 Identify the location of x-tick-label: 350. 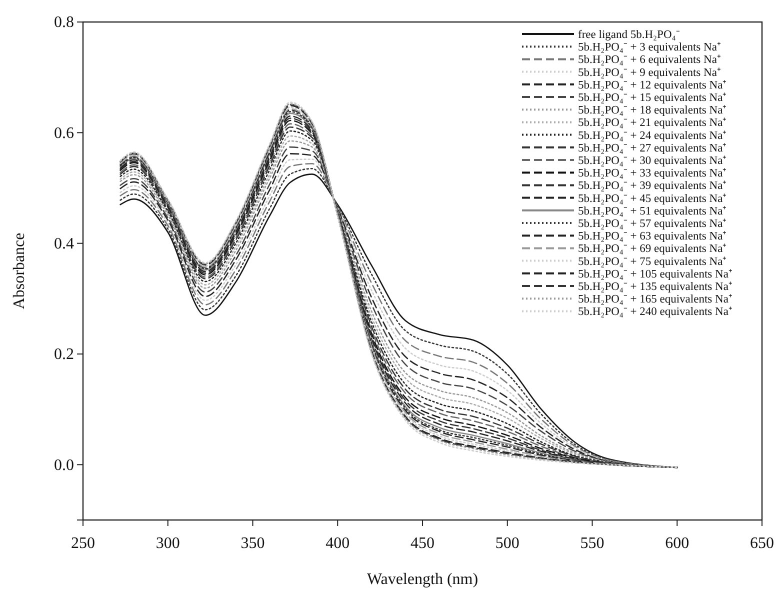
(252, 543).